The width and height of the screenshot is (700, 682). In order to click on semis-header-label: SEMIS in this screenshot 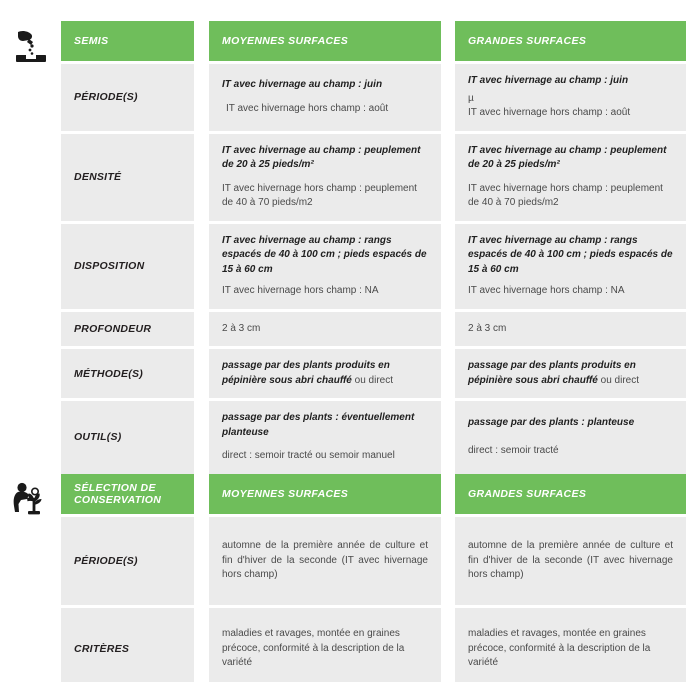, I will do `click(127, 41)`.